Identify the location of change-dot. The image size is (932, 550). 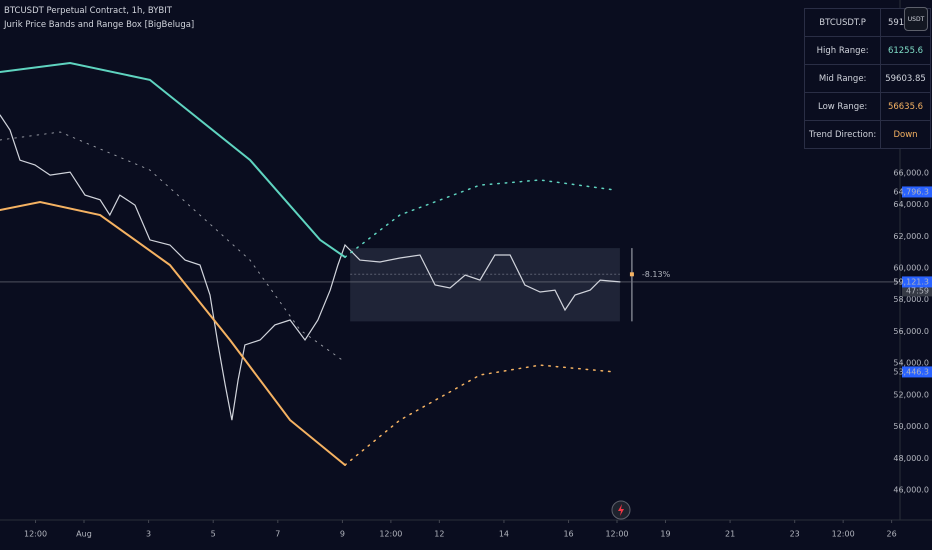
(631, 274).